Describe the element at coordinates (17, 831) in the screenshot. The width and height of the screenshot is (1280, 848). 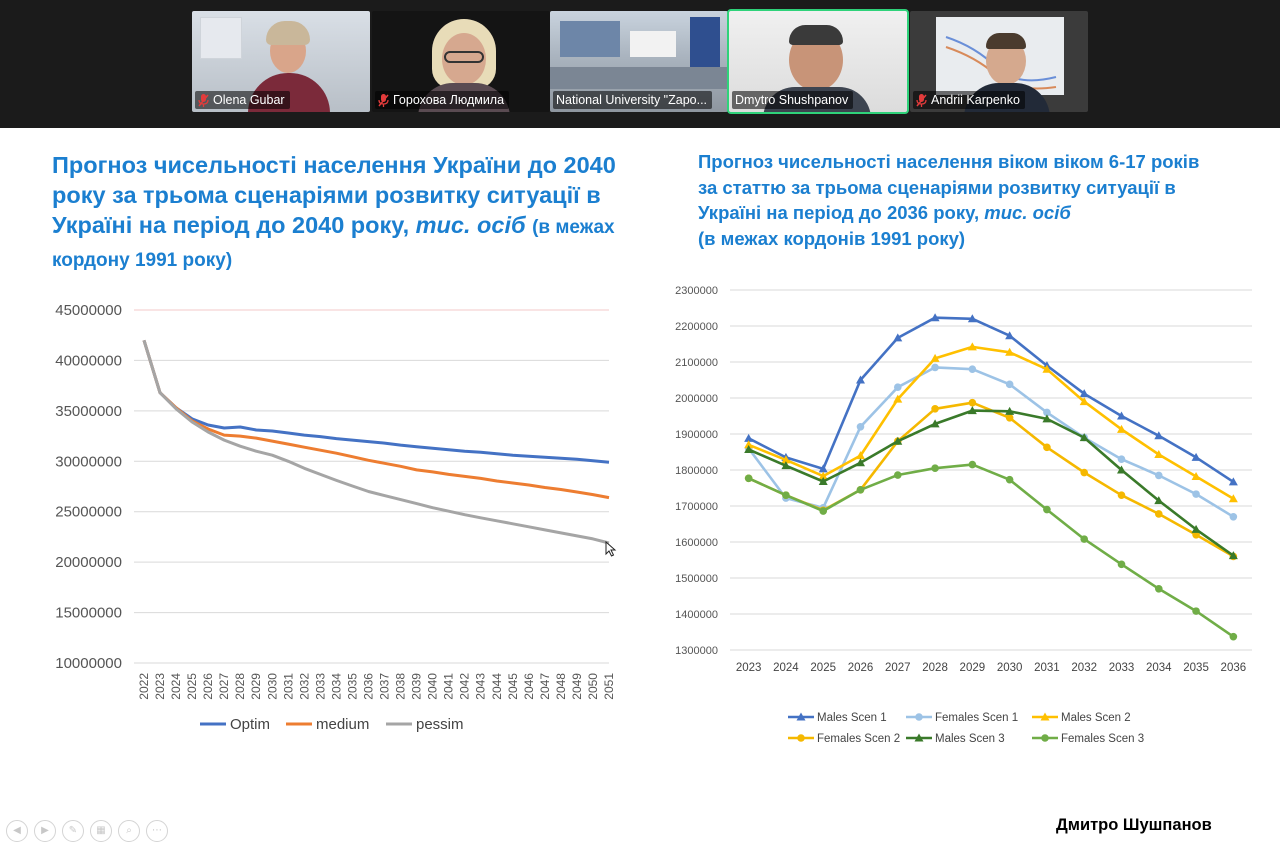
I see `previous-slide-icon: ◀` at that location.